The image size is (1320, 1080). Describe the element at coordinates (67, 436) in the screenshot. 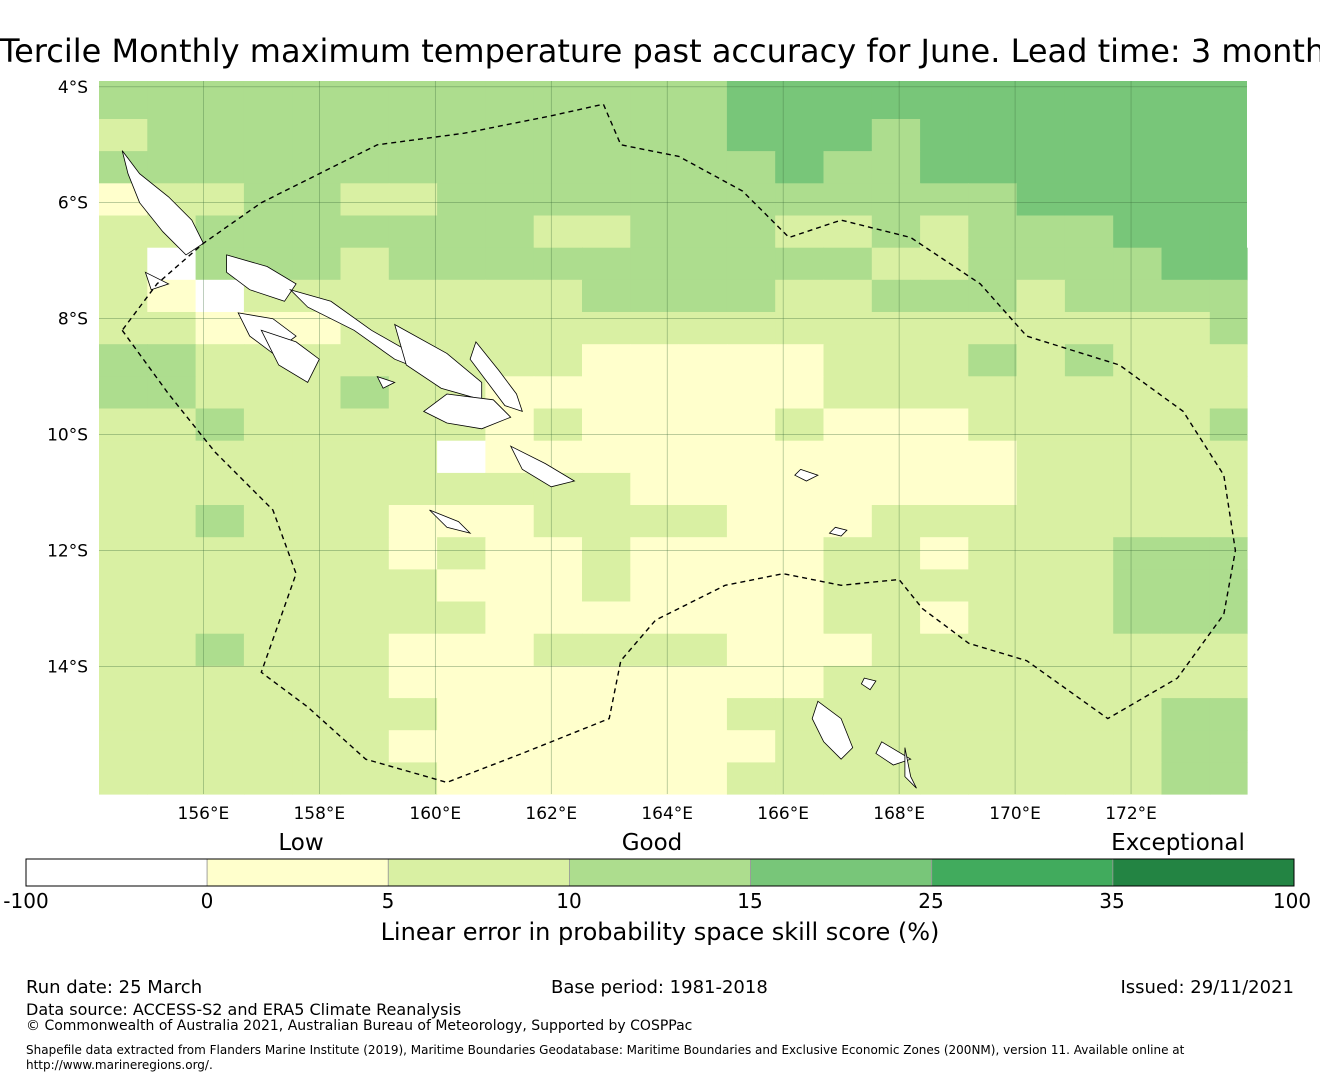

I see `latitude-label: 10°S` at that location.